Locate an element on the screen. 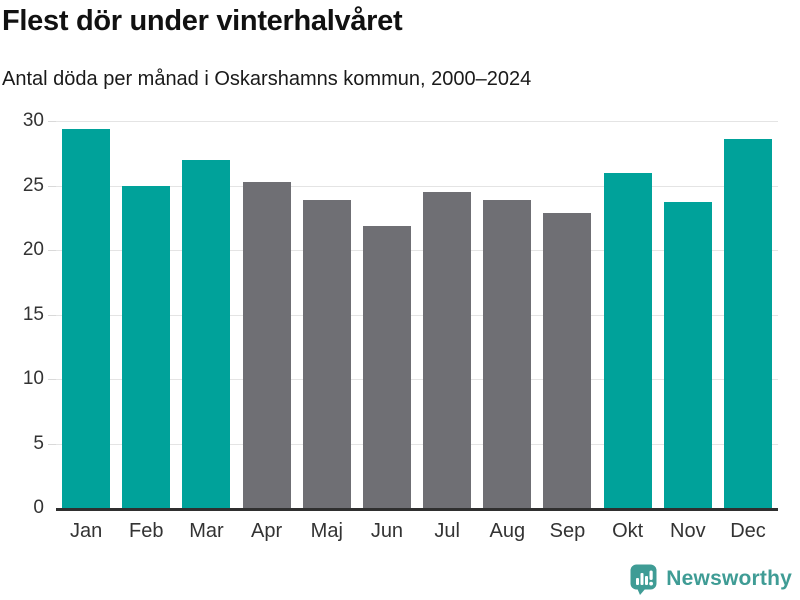 Image resolution: width=800 pixels, height=600 pixels. bar-dec is located at coordinates (747, 323).